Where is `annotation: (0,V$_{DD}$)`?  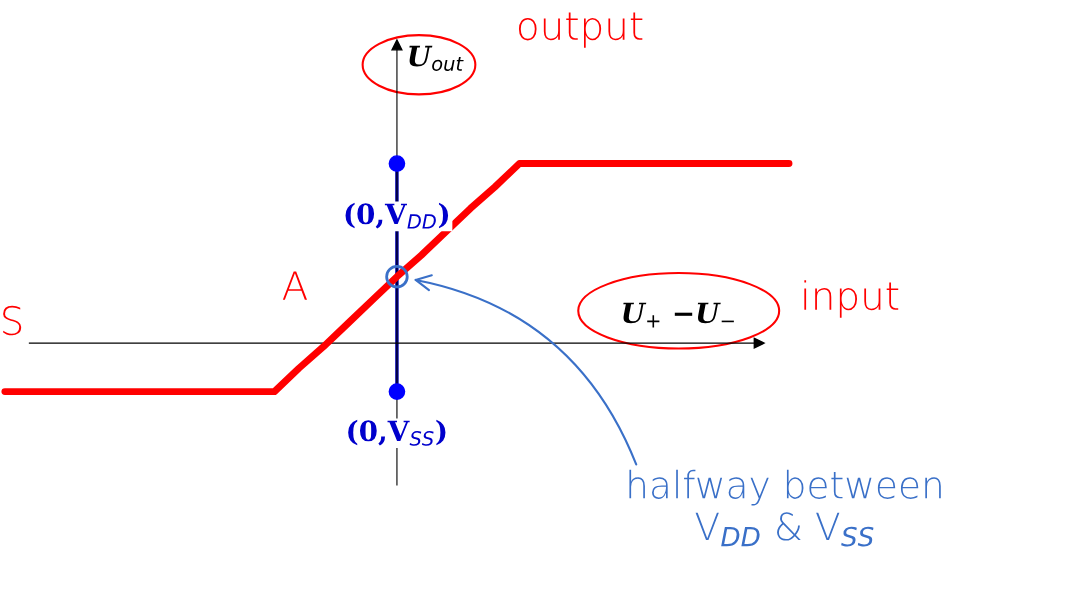
annotation: (0,V$_{DD}$) is located at coordinates (397, 215).